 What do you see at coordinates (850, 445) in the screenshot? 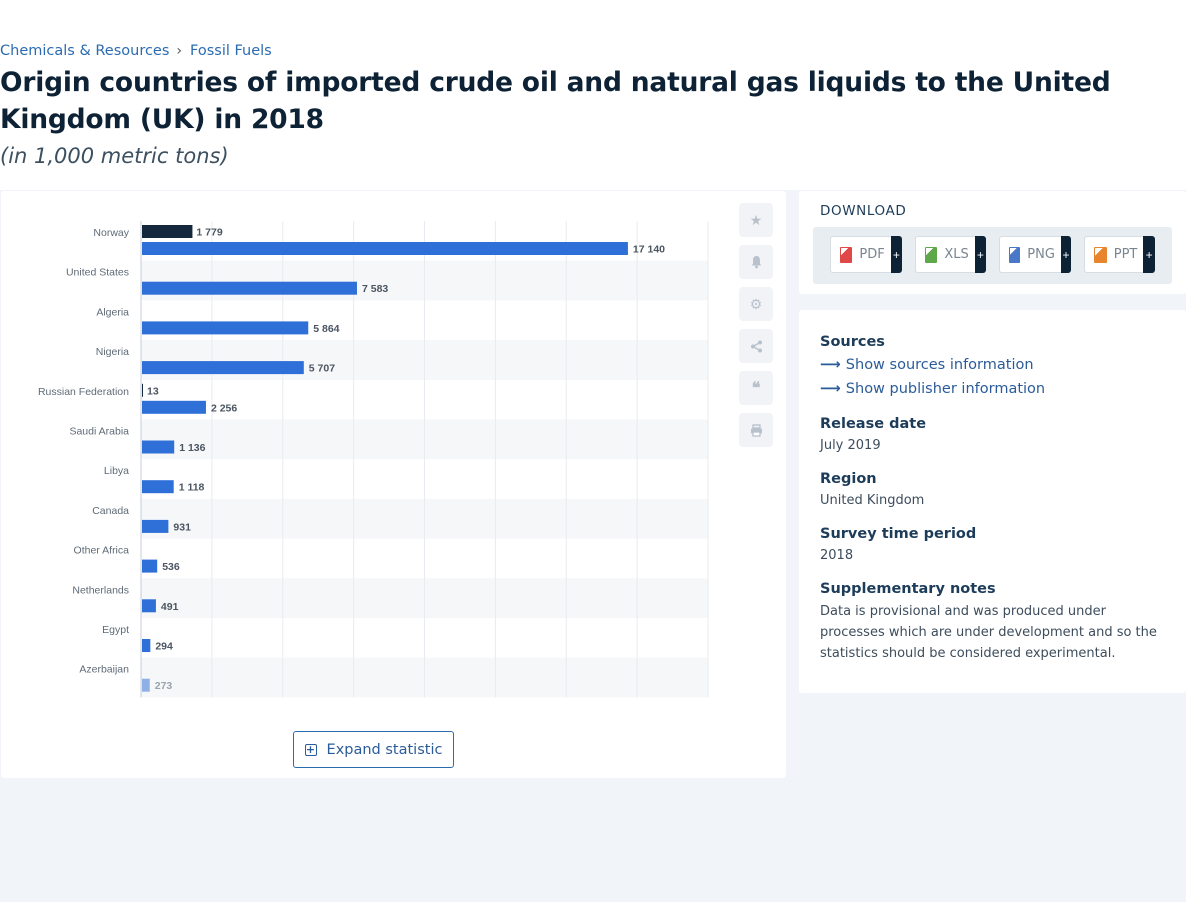
I see `release-date-value: July 2019` at bounding box center [850, 445].